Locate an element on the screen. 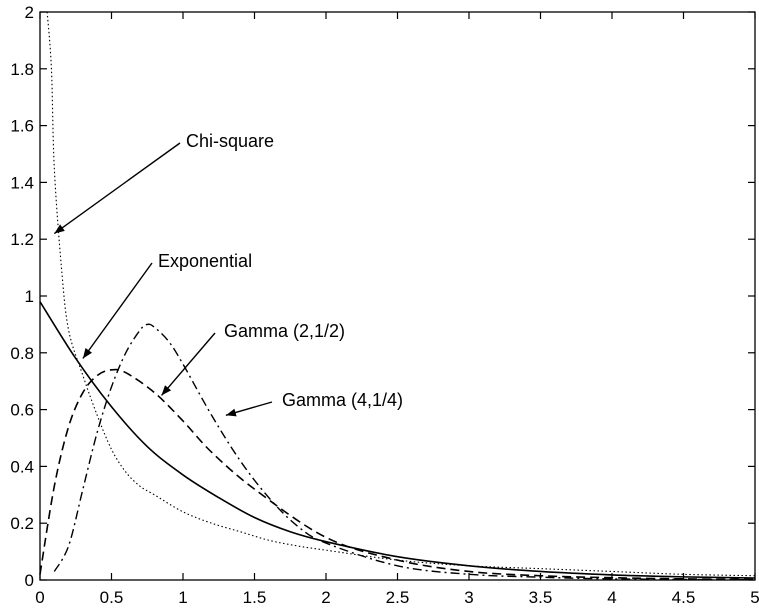  x-tick-label: 3 is located at coordinates (468, 597).